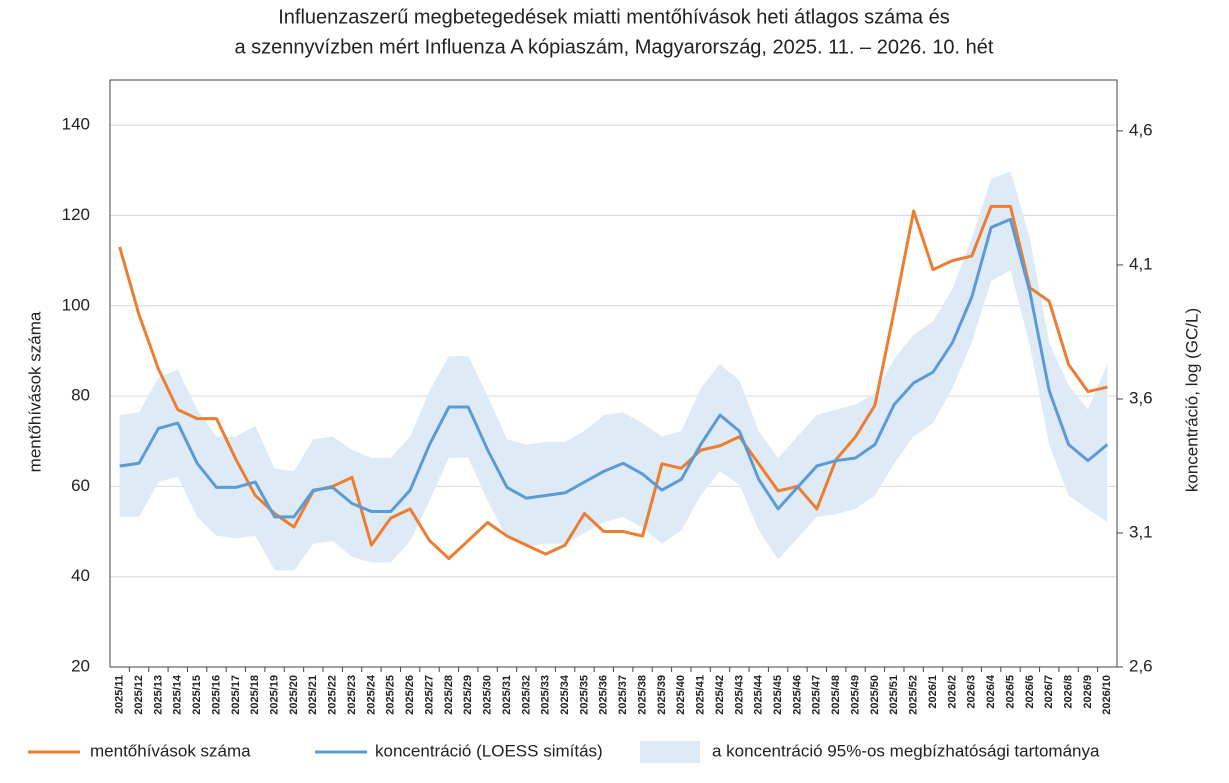 The image size is (1229, 783). What do you see at coordinates (139, 695) in the screenshot?
I see `x-tick-label: 2025/12` at bounding box center [139, 695].